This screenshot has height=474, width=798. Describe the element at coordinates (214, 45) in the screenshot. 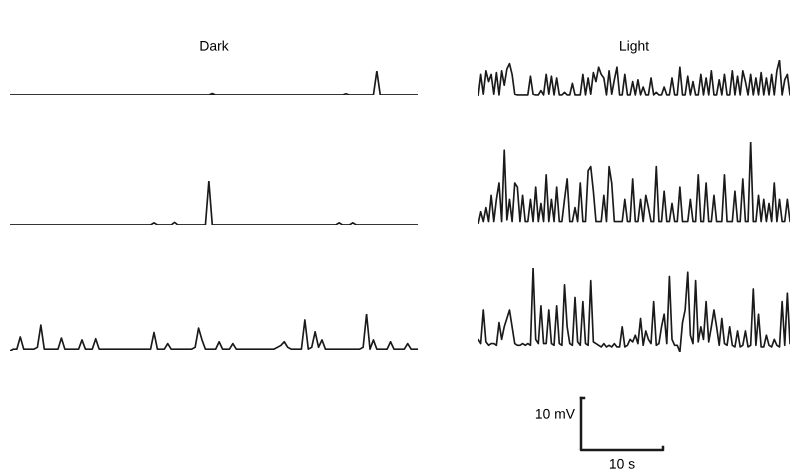

I see `chart-title: Dark` at that location.